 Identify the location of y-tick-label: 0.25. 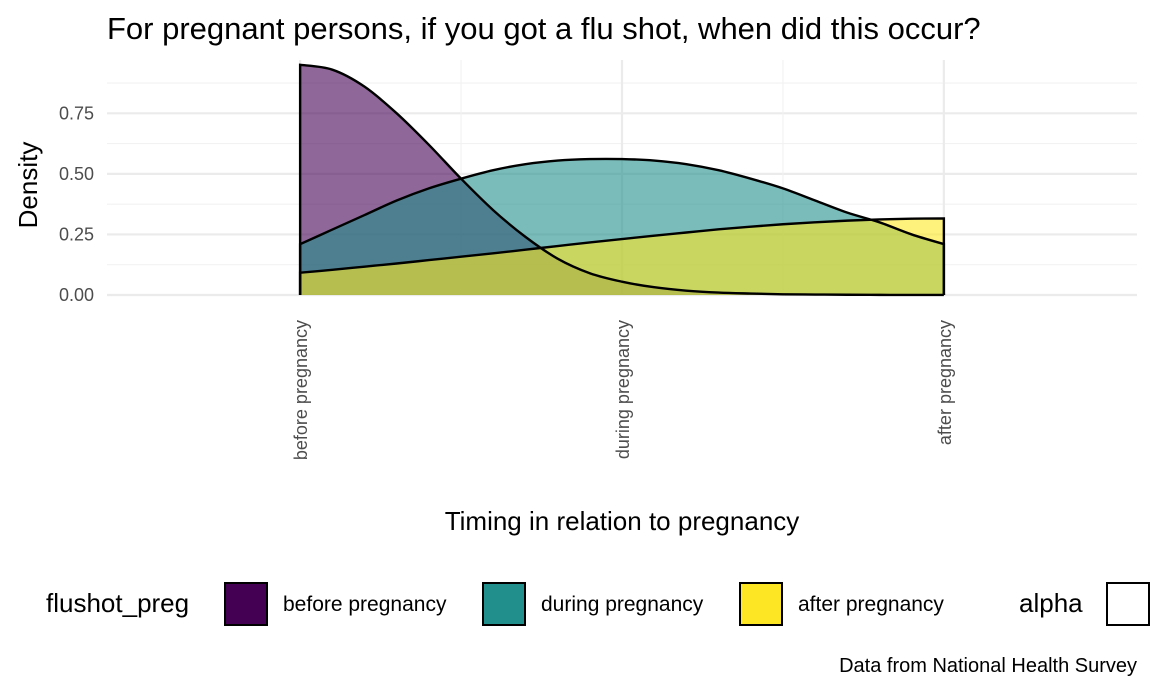
(76, 234).